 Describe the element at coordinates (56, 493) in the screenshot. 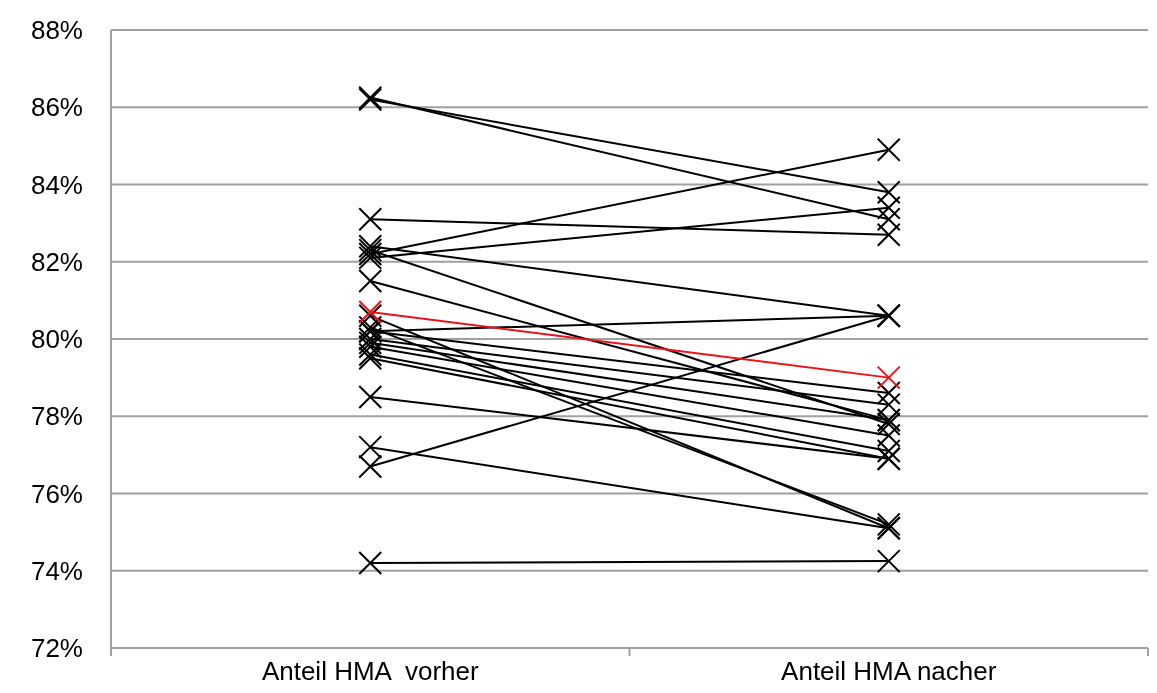

I see `y-tick-label: 76%` at that location.